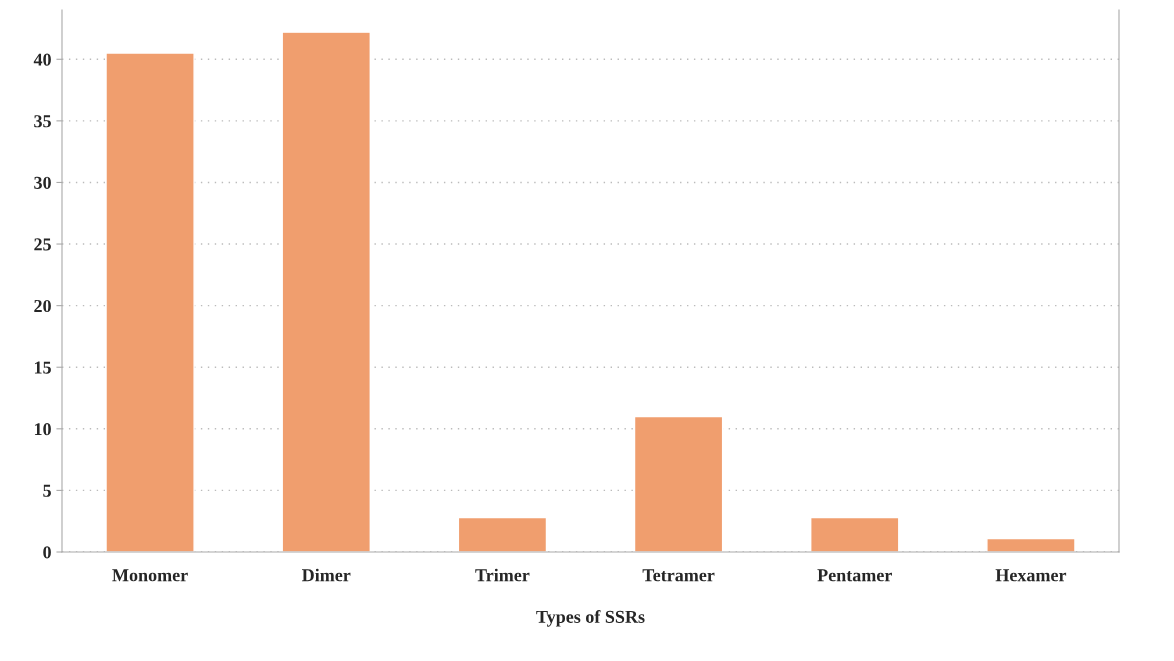 The height and width of the screenshot is (661, 1174). What do you see at coordinates (1031, 575) in the screenshot?
I see `x-tick-label: Hexamer` at bounding box center [1031, 575].